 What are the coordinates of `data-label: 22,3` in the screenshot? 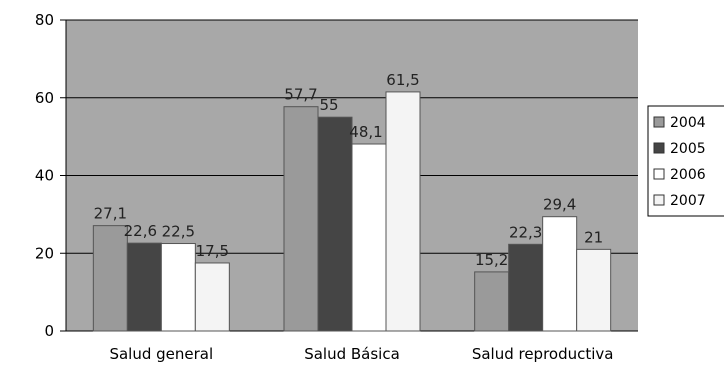 It's located at (525, 232).